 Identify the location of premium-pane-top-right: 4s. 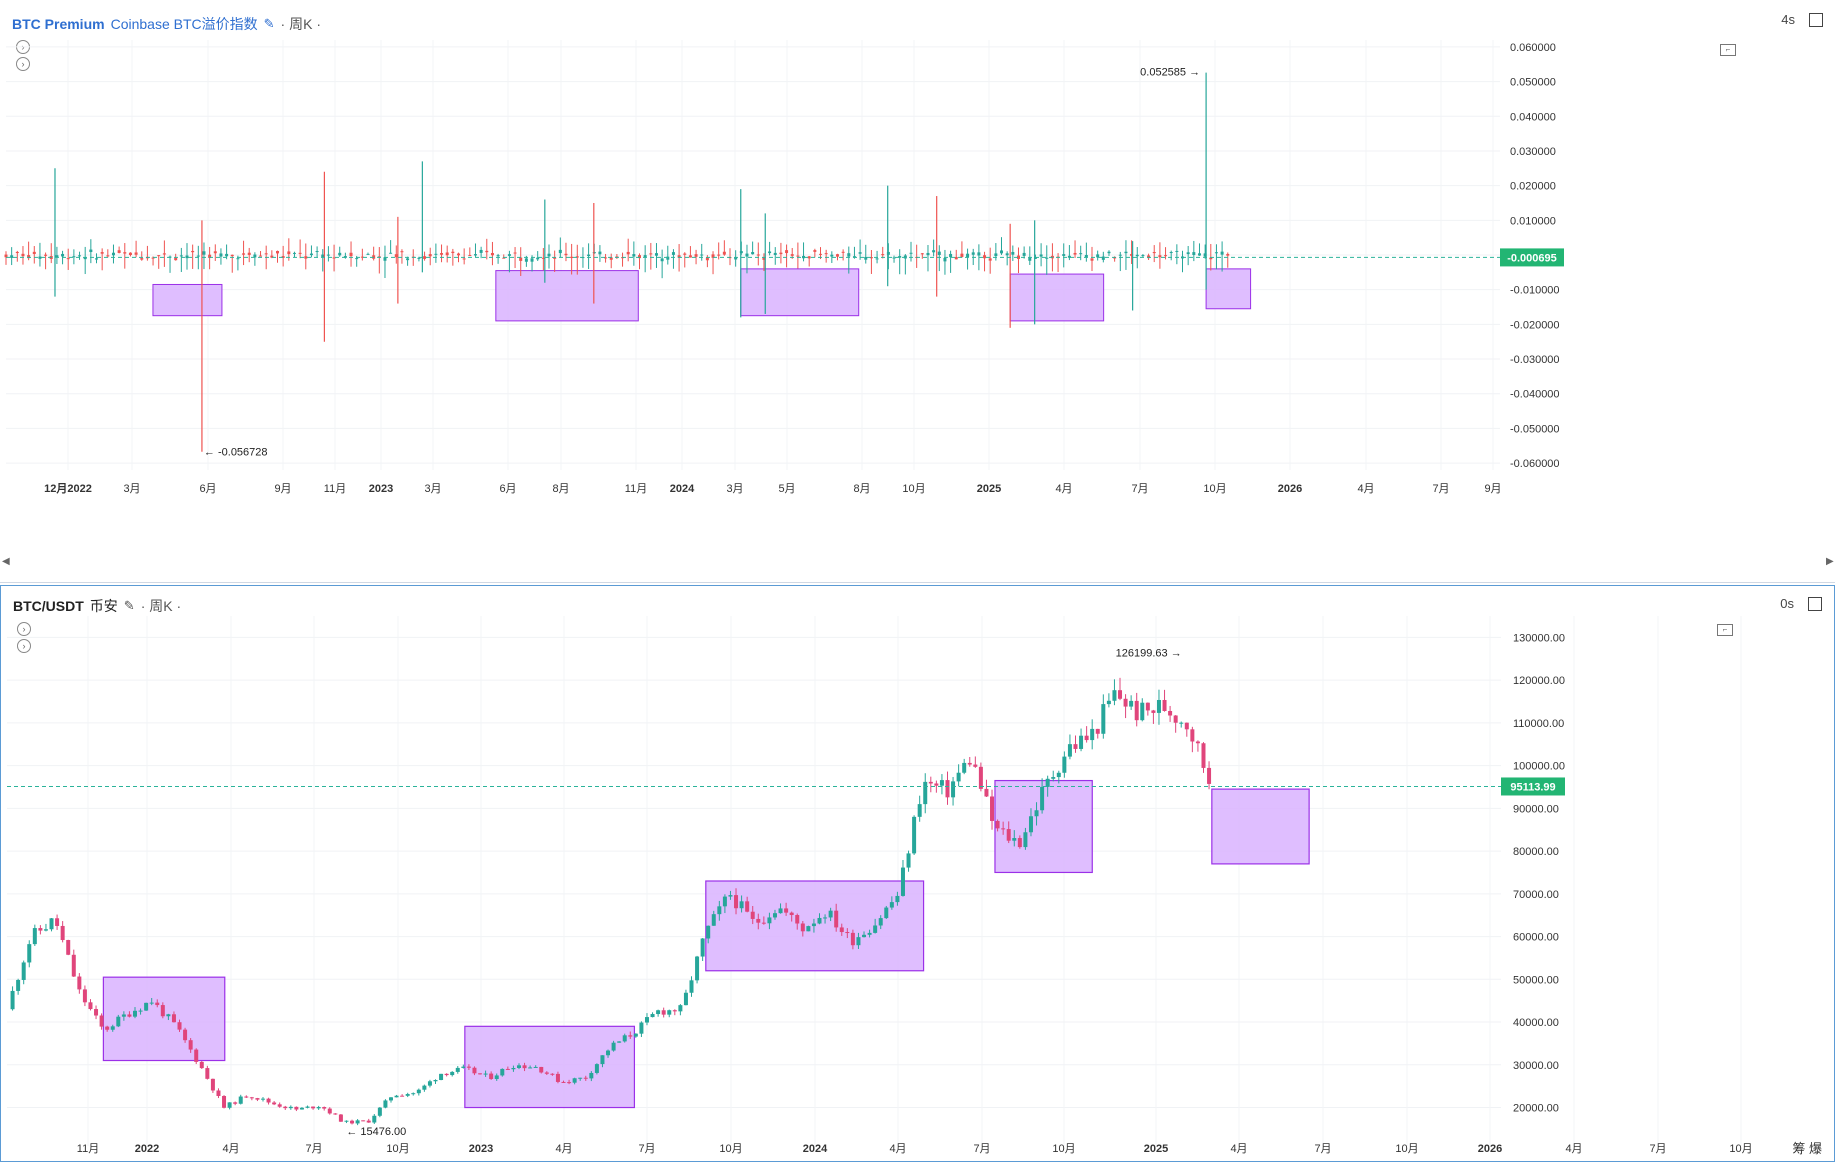
(1802, 19).